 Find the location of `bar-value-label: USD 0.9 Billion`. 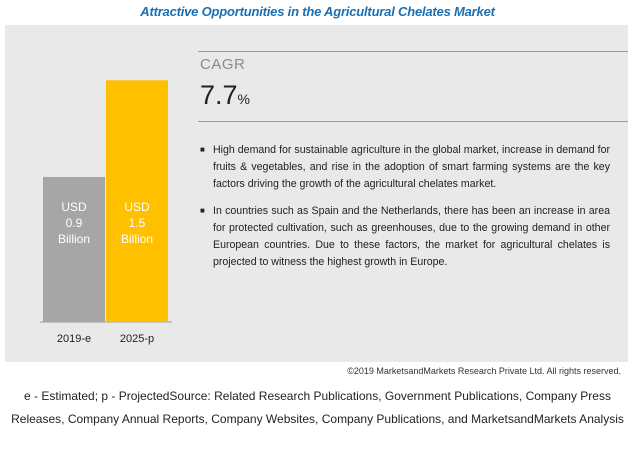

bar-value-label: USD 0.9 Billion is located at coordinates (74, 223).